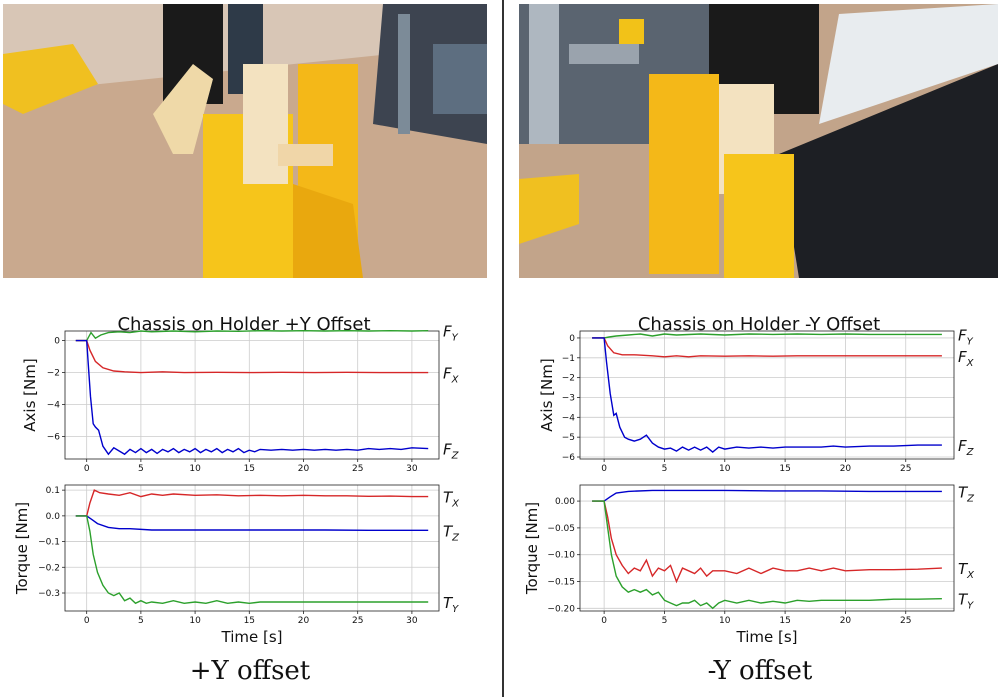 The height and width of the screenshot is (697, 998). Describe the element at coordinates (565, 502) in the screenshot. I see `y-tick-label: 0.00` at that location.